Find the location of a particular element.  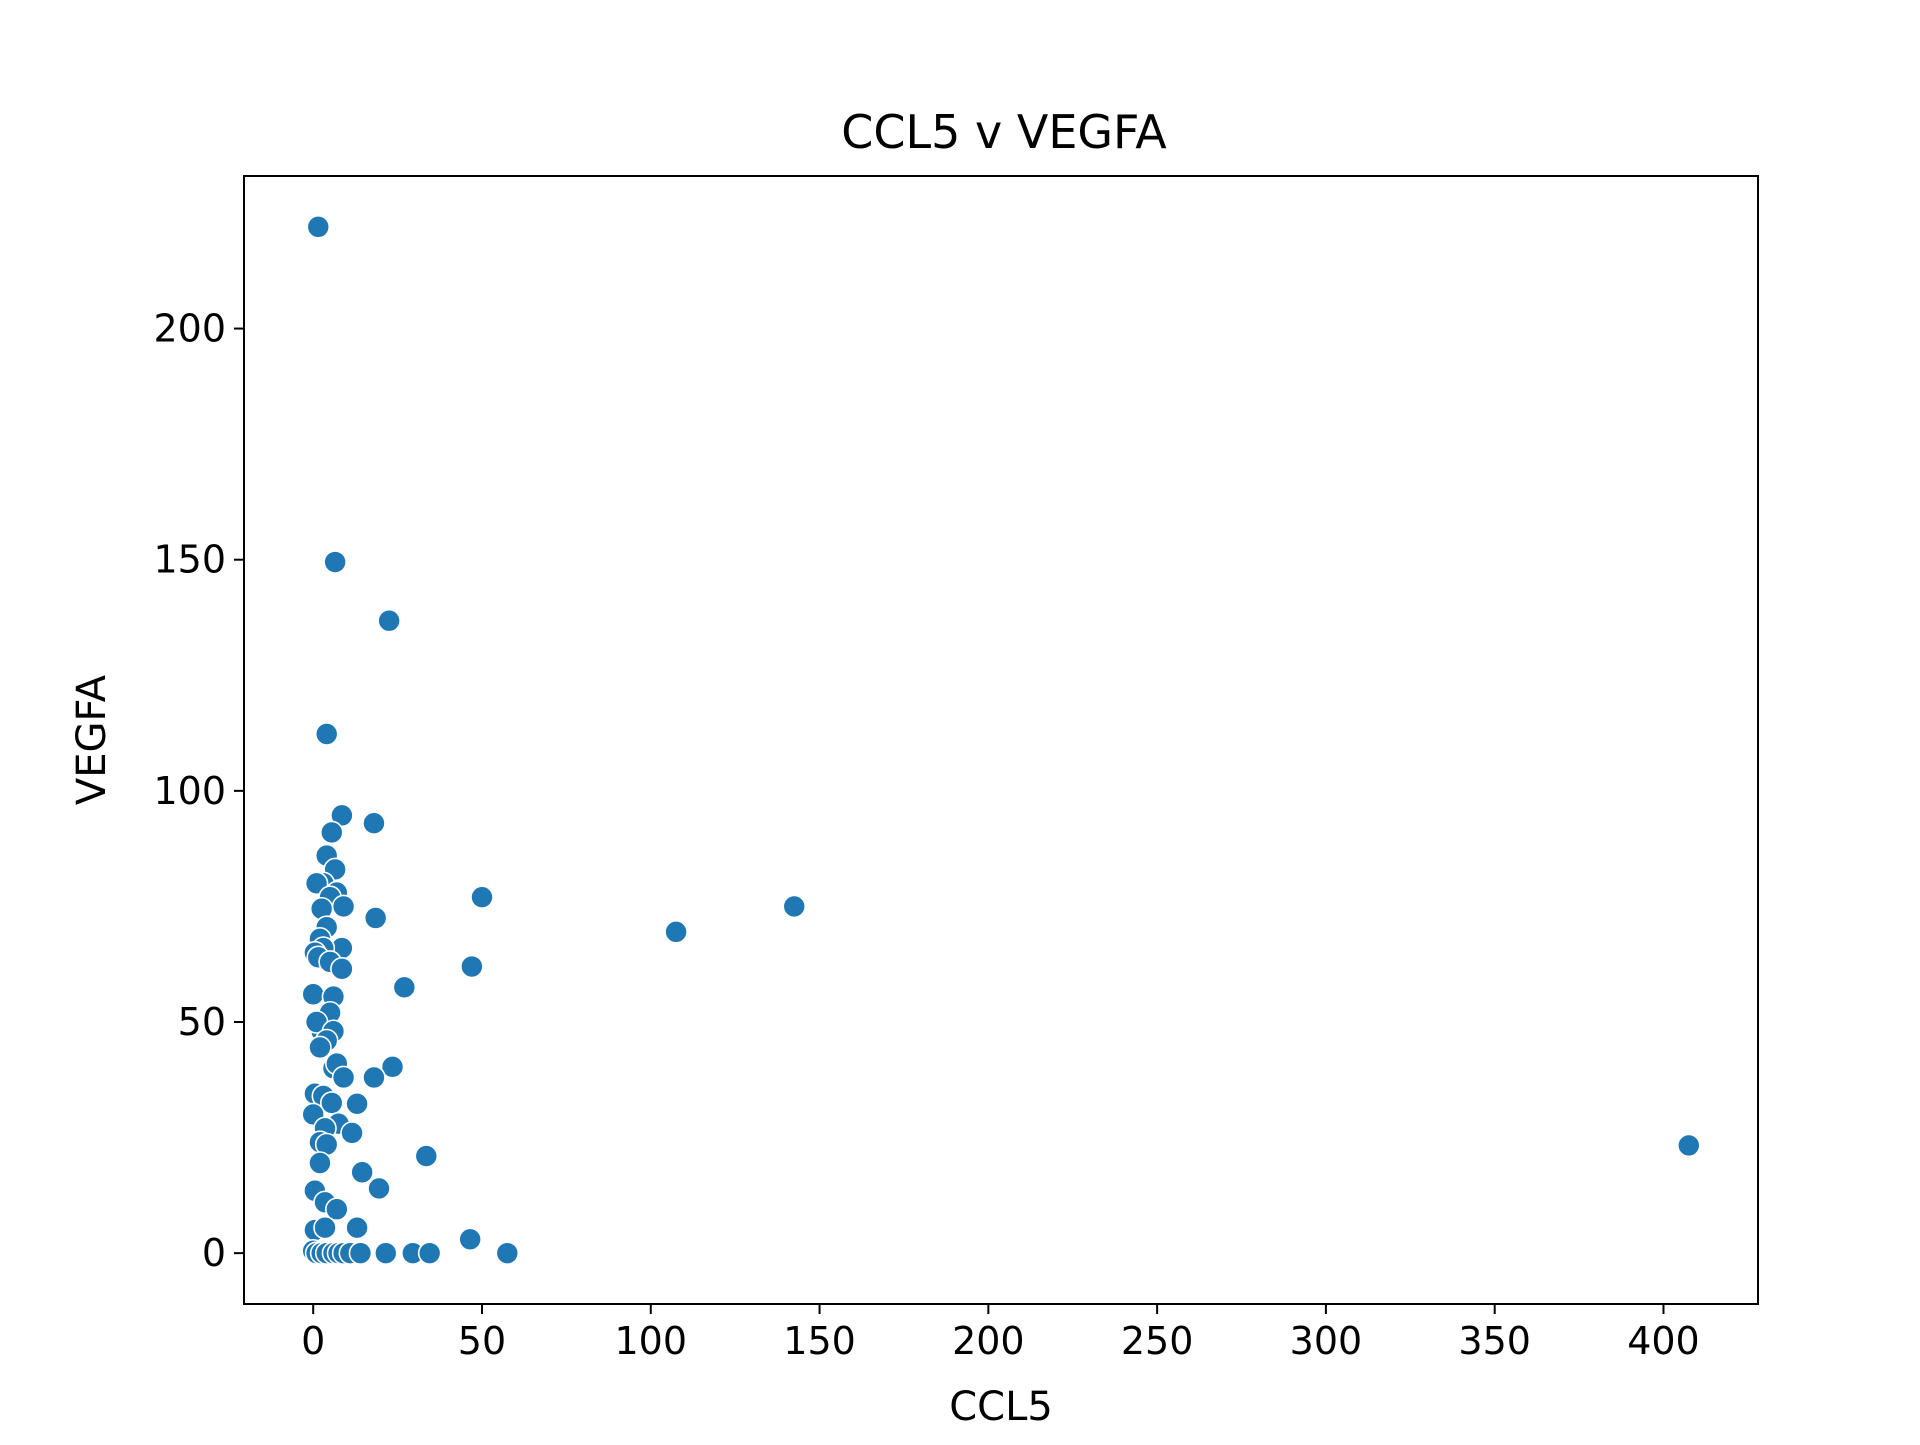

x-tick-label: 0 is located at coordinates (313, 1341).